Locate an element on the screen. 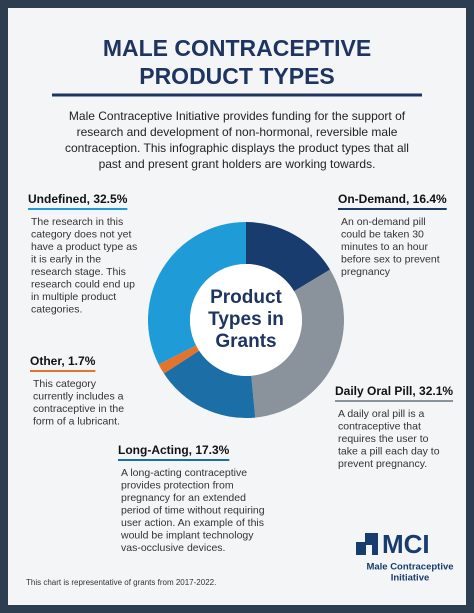 Image resolution: width=474 pixels, height=613 pixels. slice-description: category does not yet is located at coordinates (81, 234).